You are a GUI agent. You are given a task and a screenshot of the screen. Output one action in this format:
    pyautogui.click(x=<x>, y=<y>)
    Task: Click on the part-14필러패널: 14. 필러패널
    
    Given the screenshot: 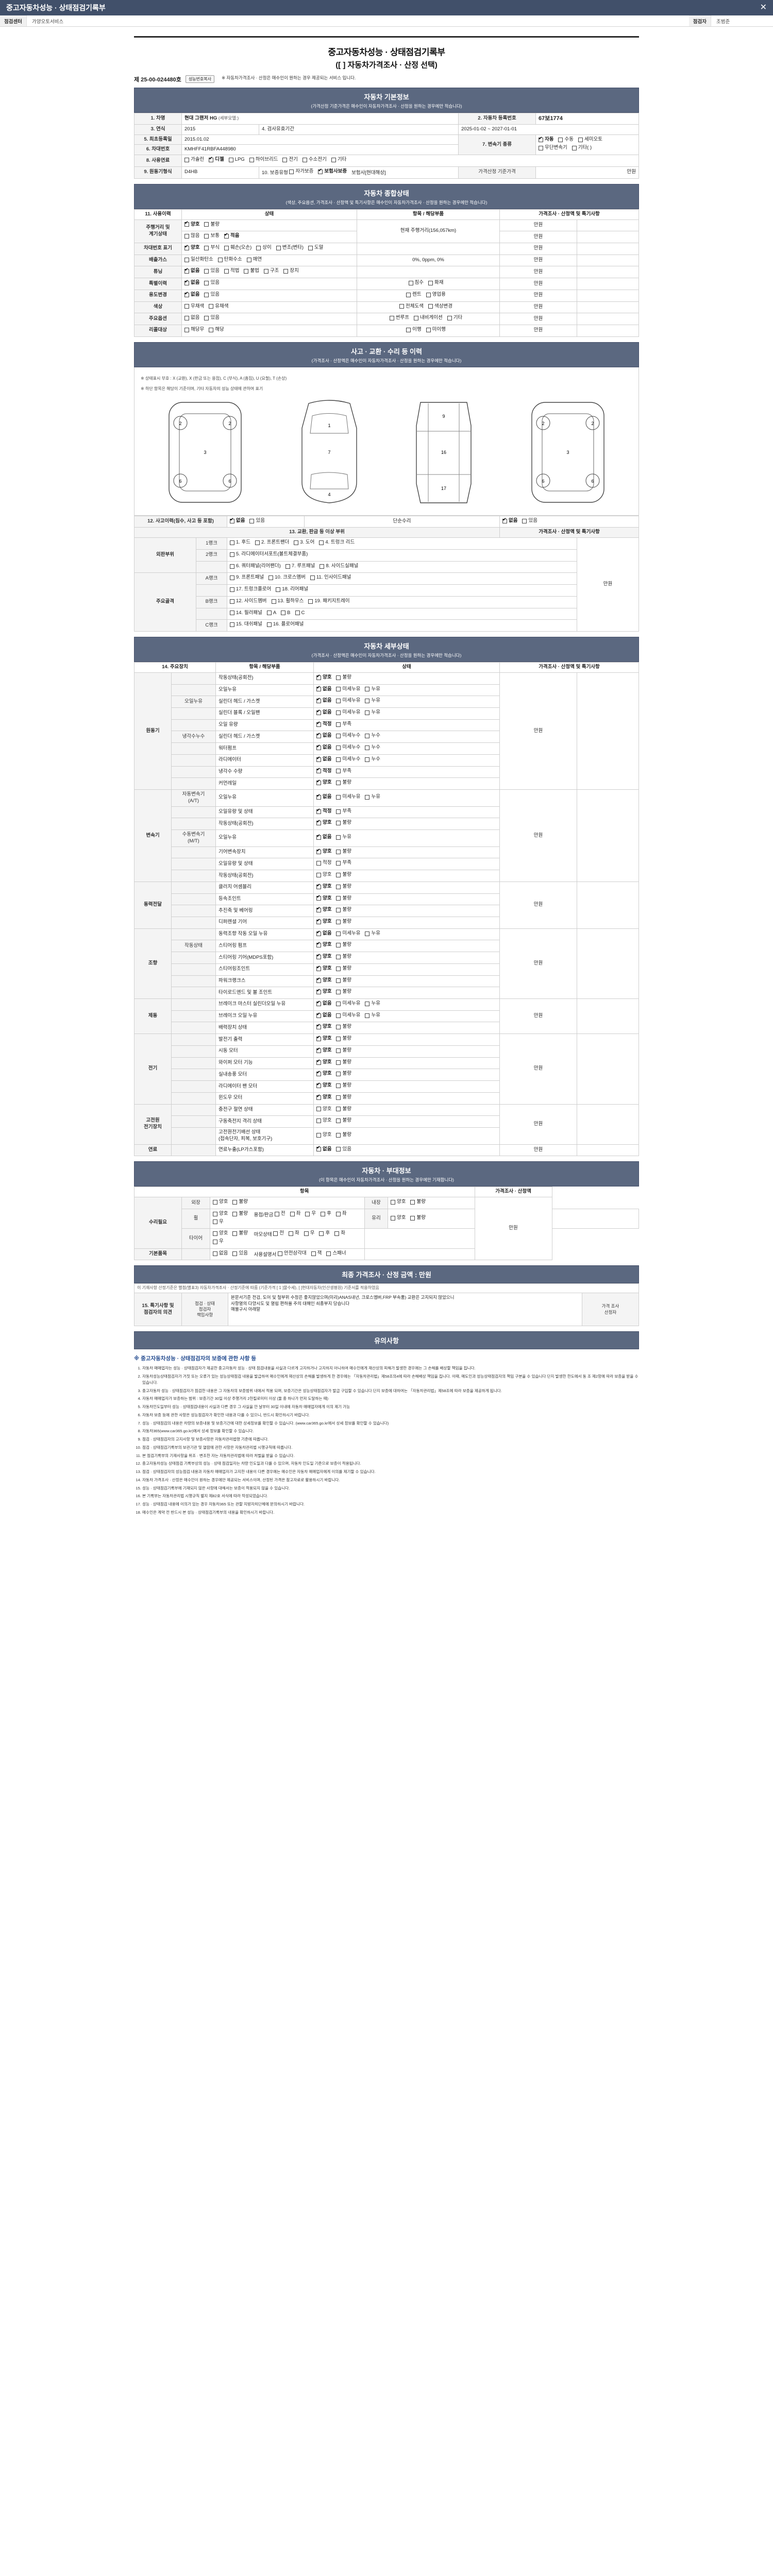 What is the action you would take?
    pyautogui.click(x=246, y=613)
    